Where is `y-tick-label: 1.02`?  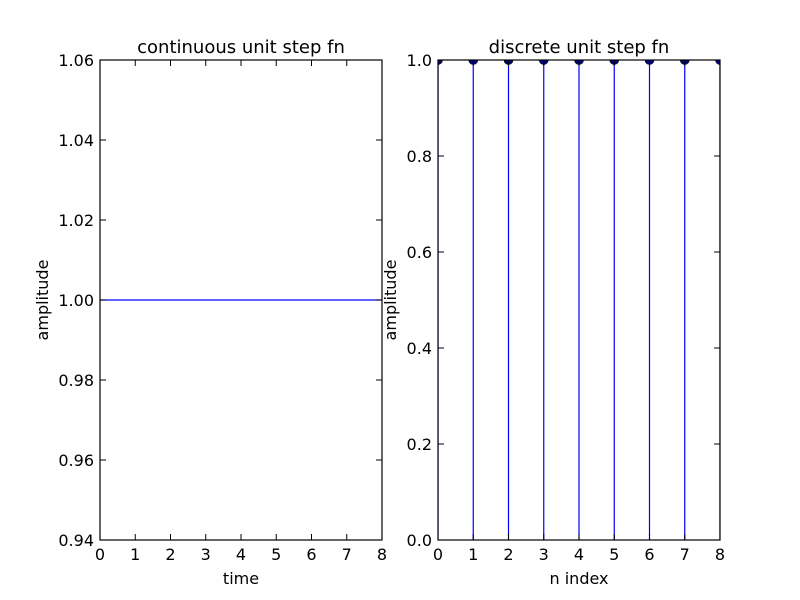
y-tick-label: 1.02 is located at coordinates (76, 220).